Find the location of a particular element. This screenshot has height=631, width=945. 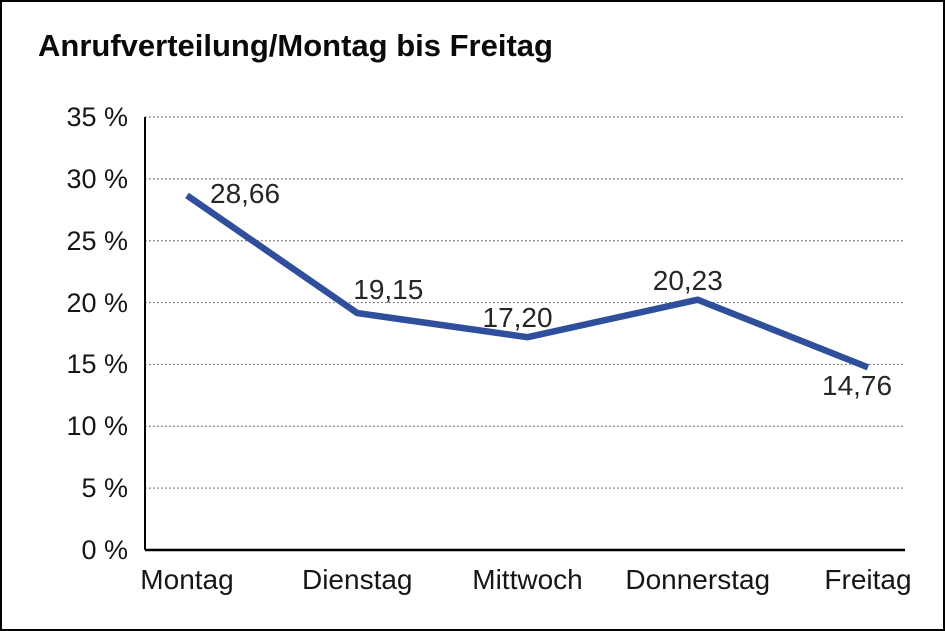

y-tick-label: 35 % is located at coordinates (97, 117).